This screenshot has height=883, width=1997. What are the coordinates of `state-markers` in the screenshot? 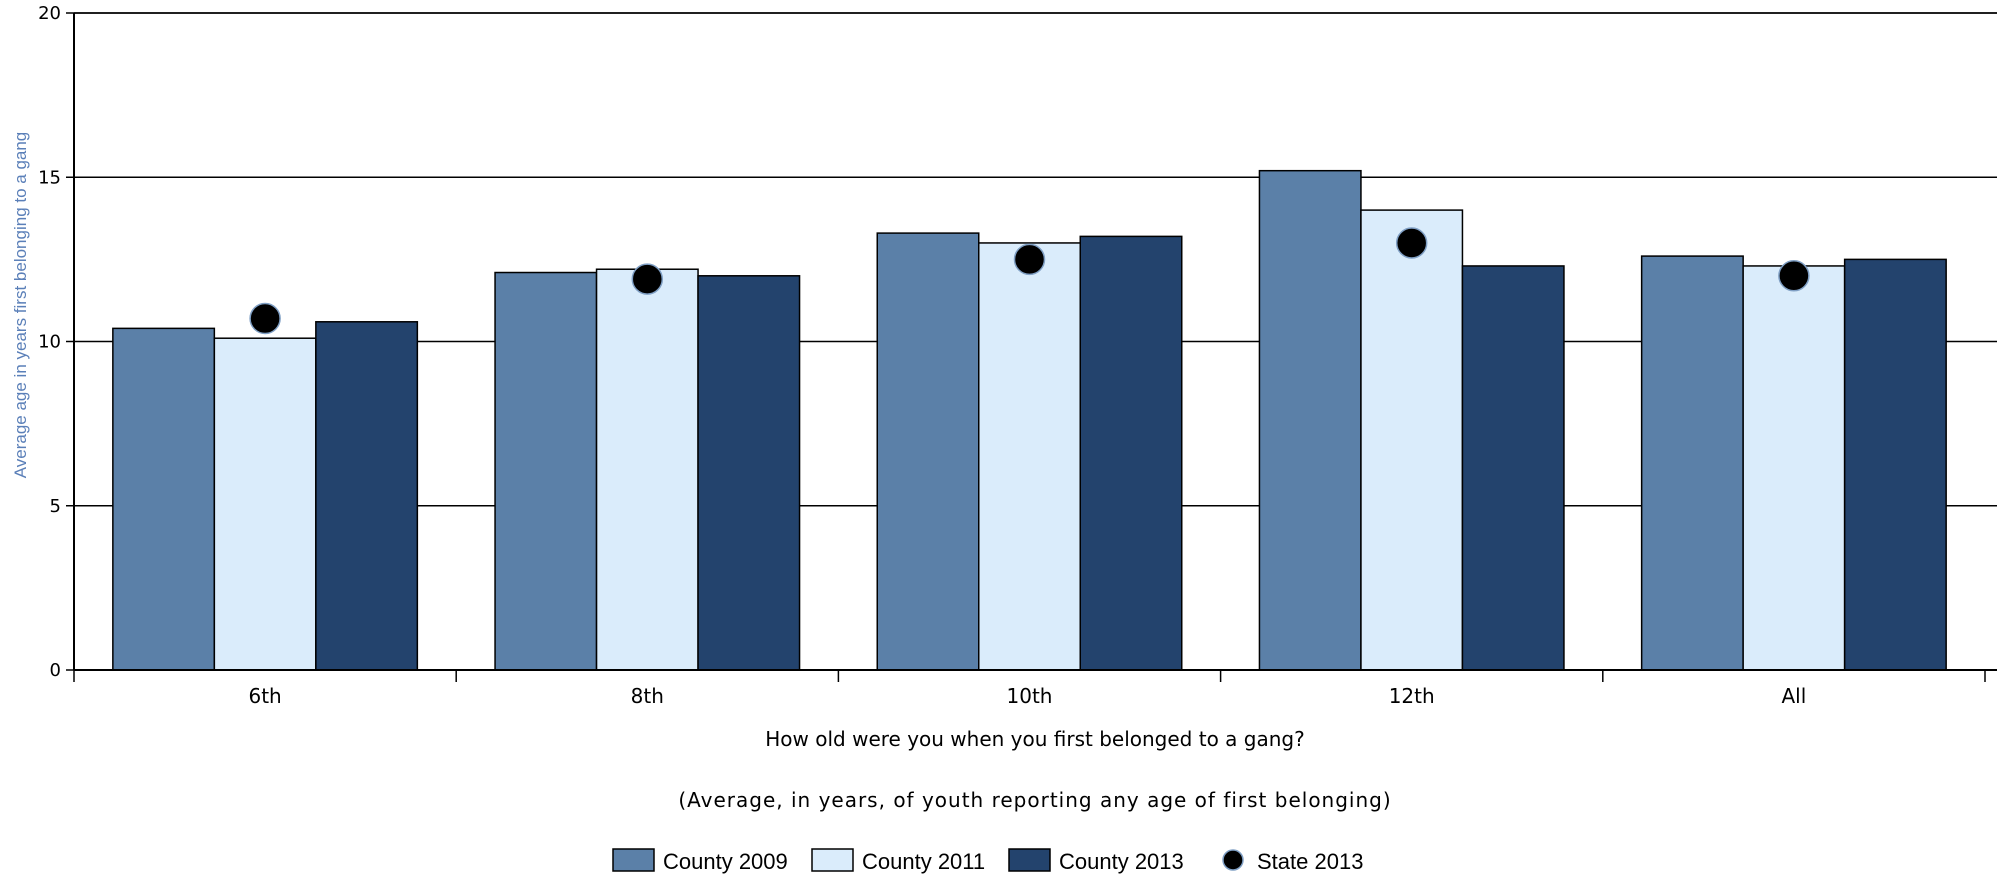 It's located at (1029, 281).